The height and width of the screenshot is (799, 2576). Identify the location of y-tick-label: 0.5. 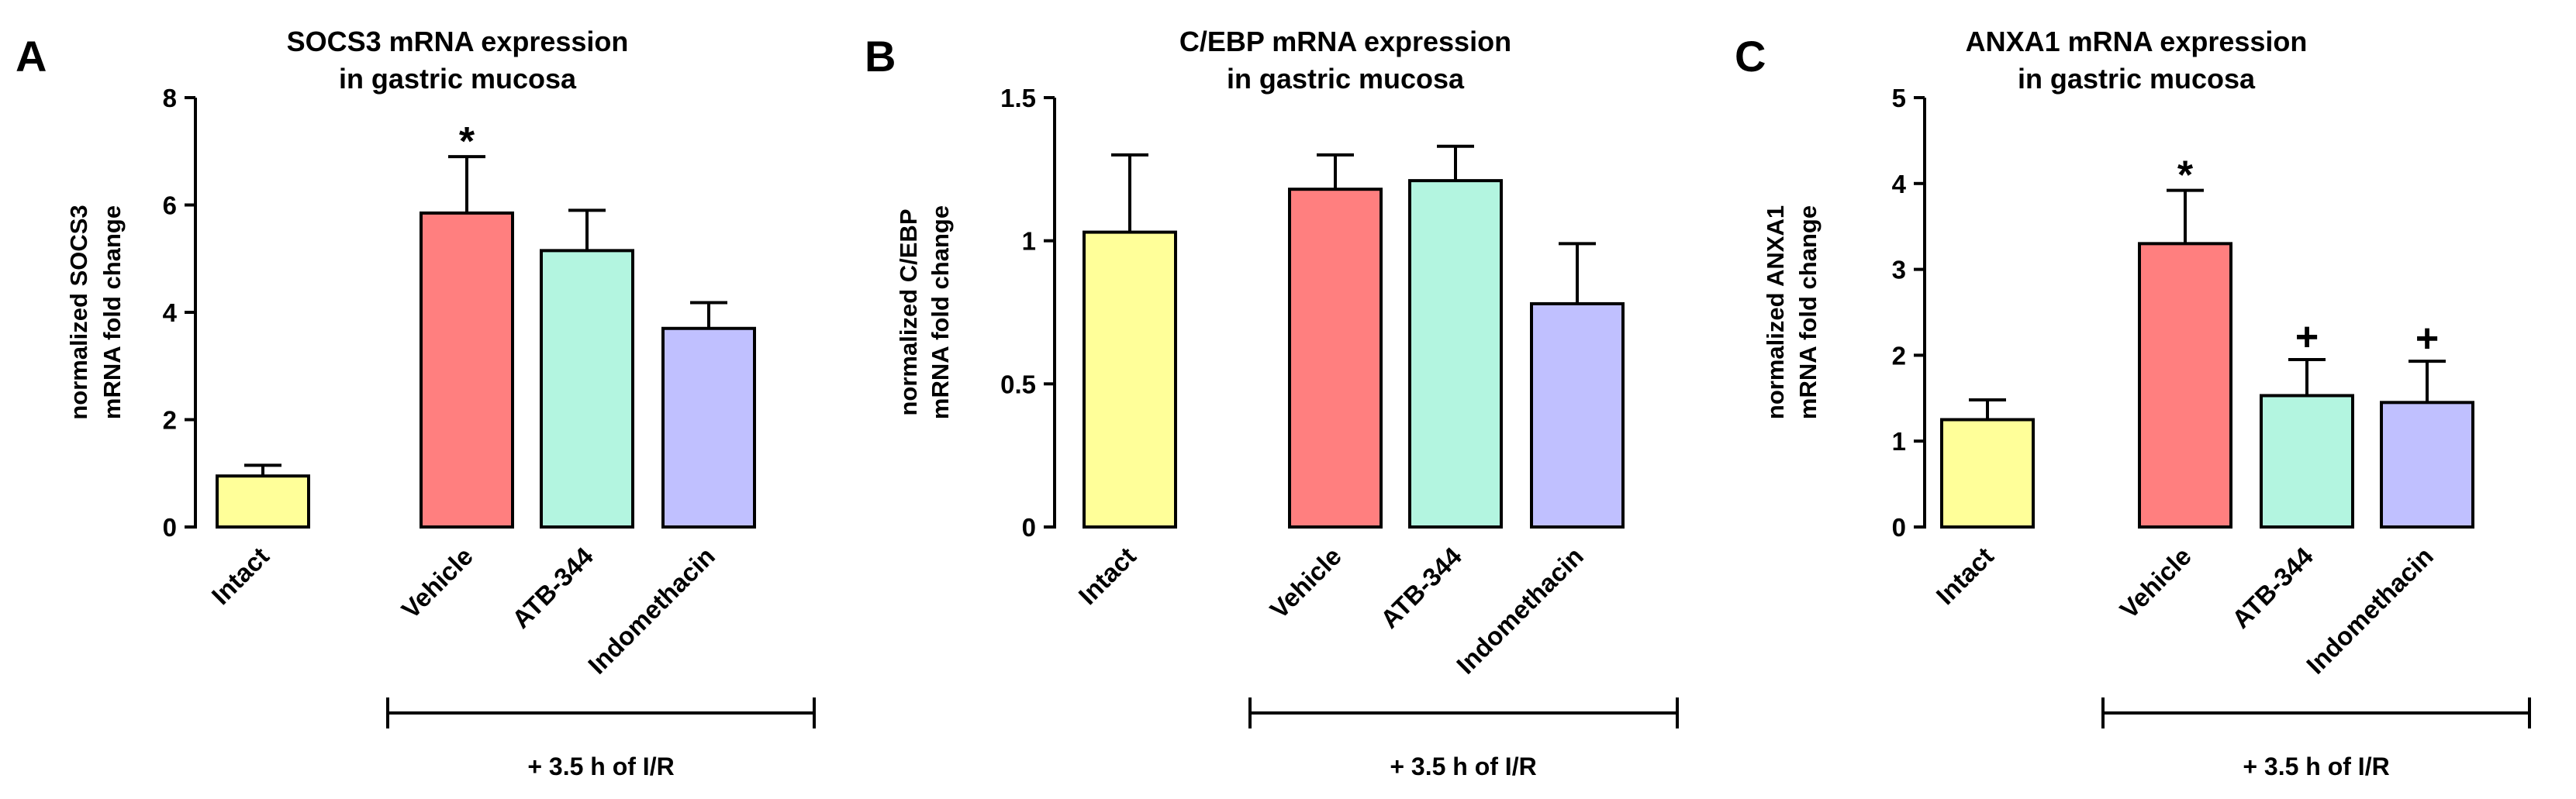
(1018, 384).